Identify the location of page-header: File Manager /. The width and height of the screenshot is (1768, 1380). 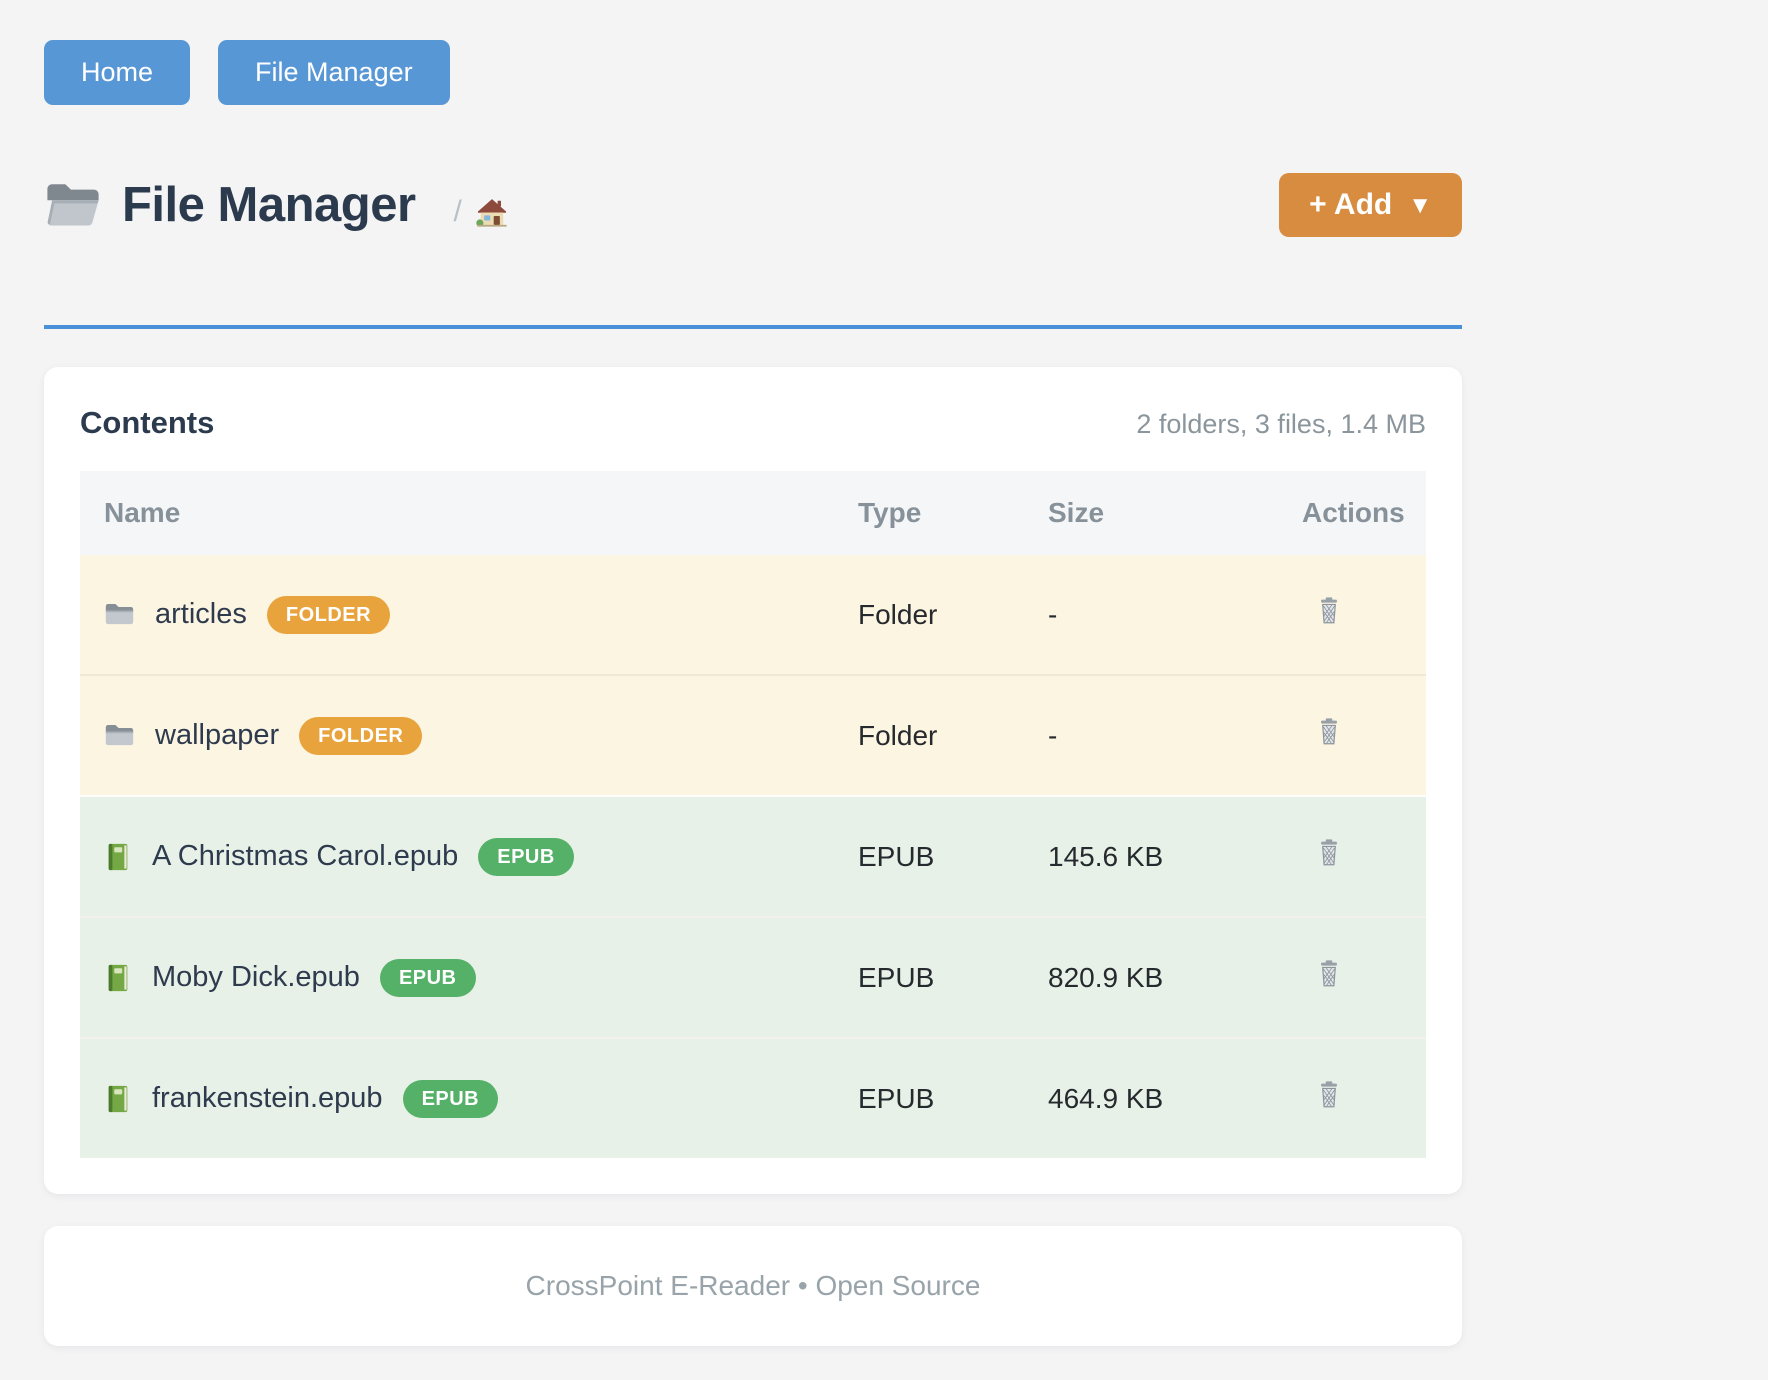
(753, 205).